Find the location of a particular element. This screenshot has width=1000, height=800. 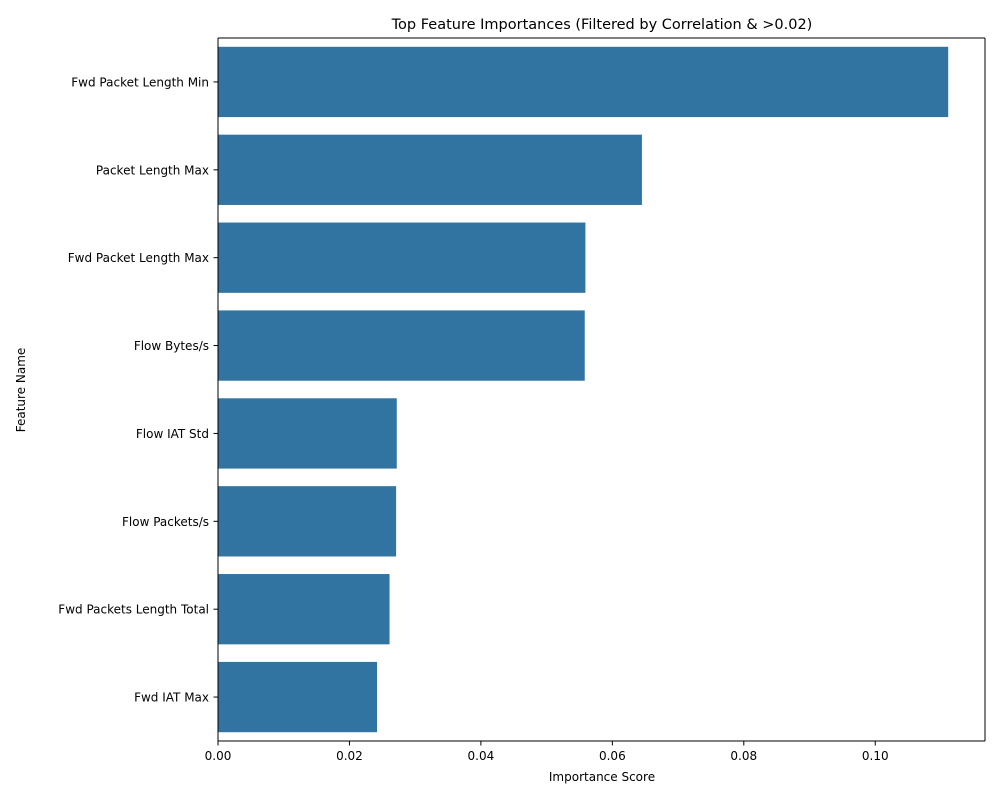

x-tick-label: 0.04 is located at coordinates (481, 756).